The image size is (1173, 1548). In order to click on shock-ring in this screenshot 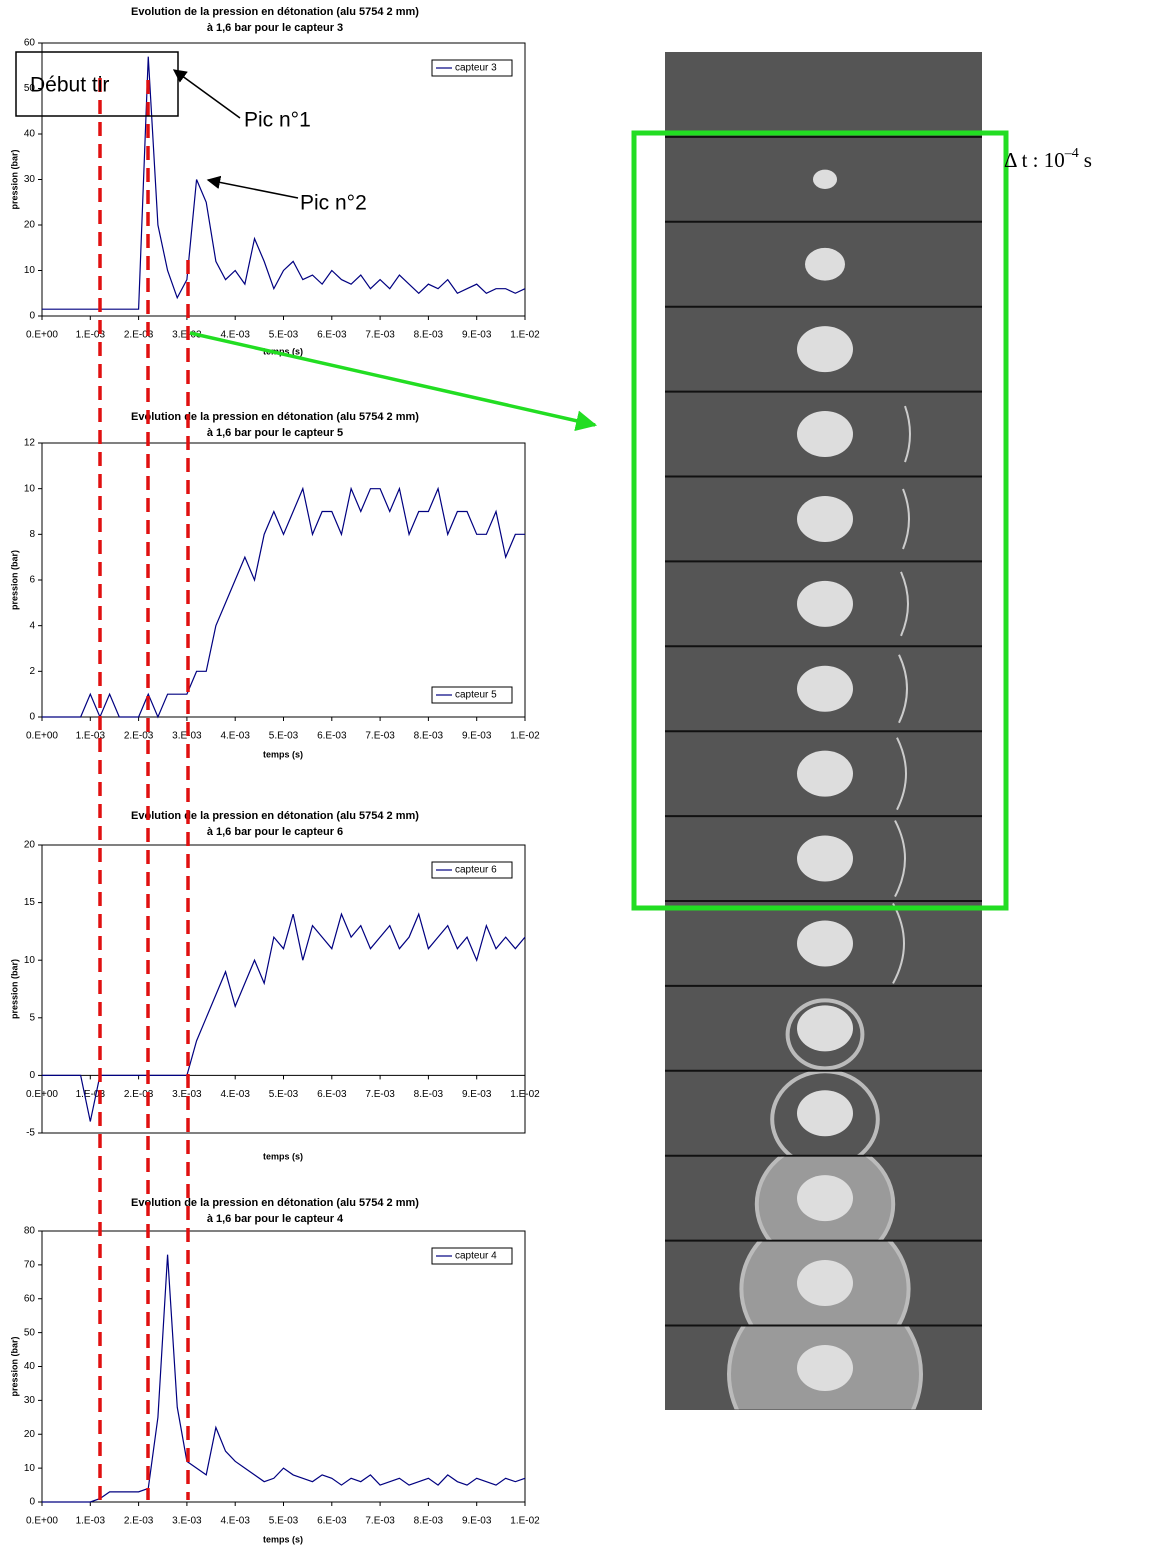, I will do `click(825, 1113)`.